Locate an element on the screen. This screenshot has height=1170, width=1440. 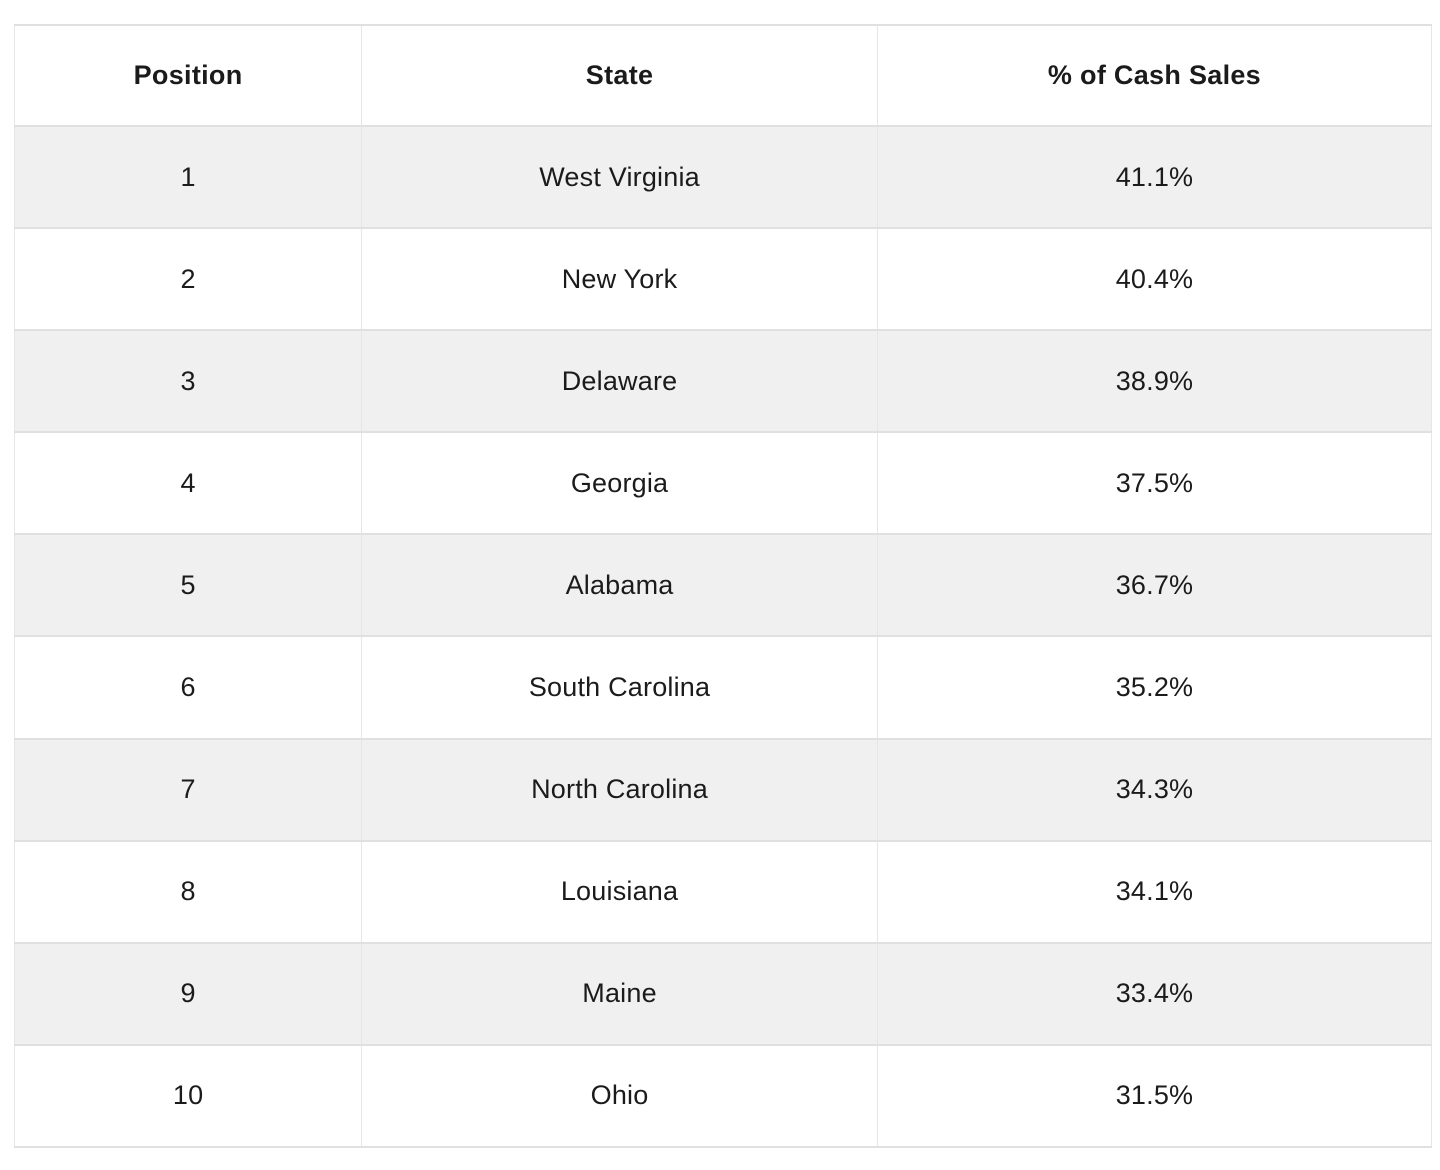
cash-sales-cell: 38.9% is located at coordinates (1154, 381).